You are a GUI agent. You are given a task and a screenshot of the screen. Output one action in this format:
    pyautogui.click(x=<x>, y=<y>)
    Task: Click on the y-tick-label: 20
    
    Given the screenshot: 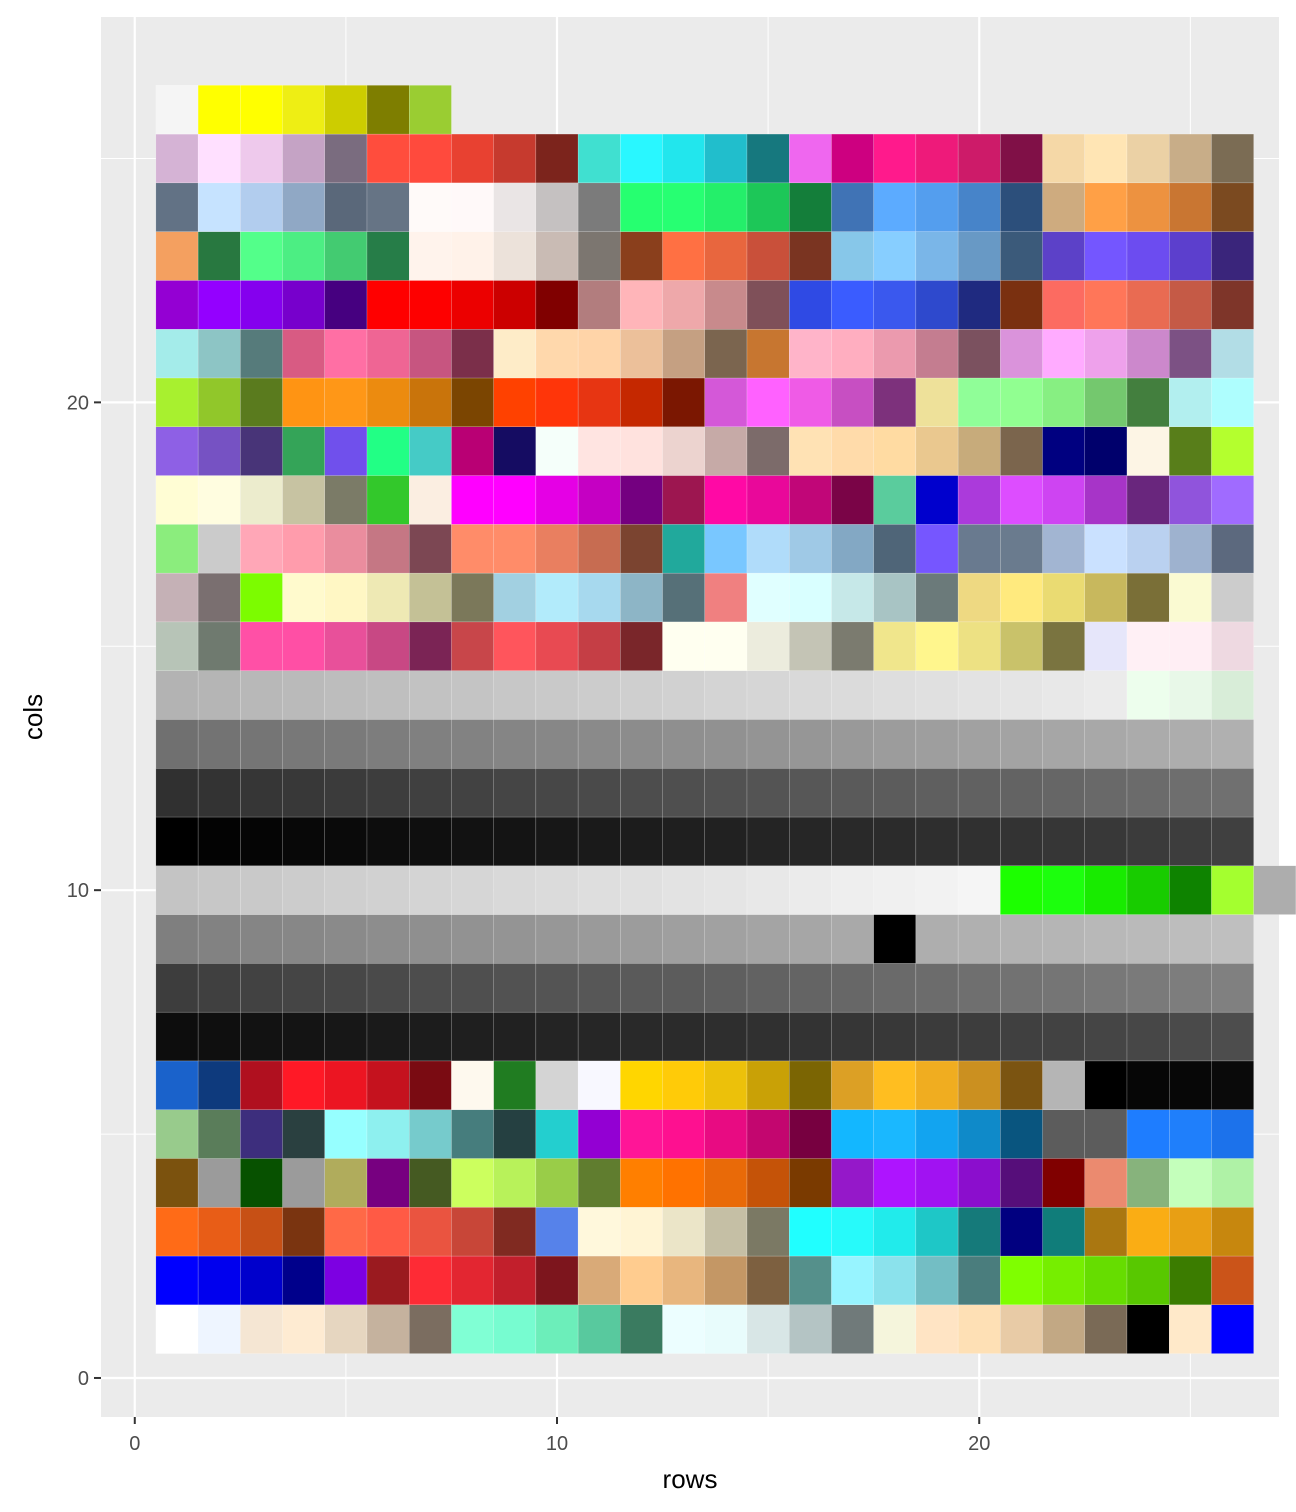 What is the action you would take?
    pyautogui.click(x=78, y=403)
    